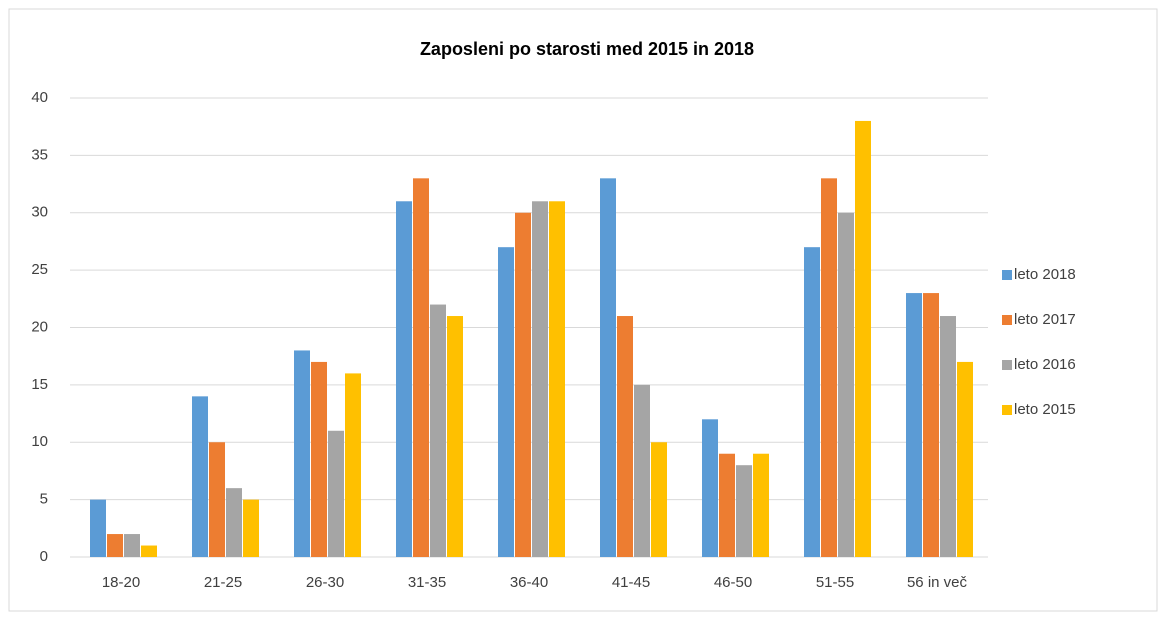 The height and width of the screenshot is (617, 1158). I want to click on x-tick-label: 31-35, so click(427, 582).